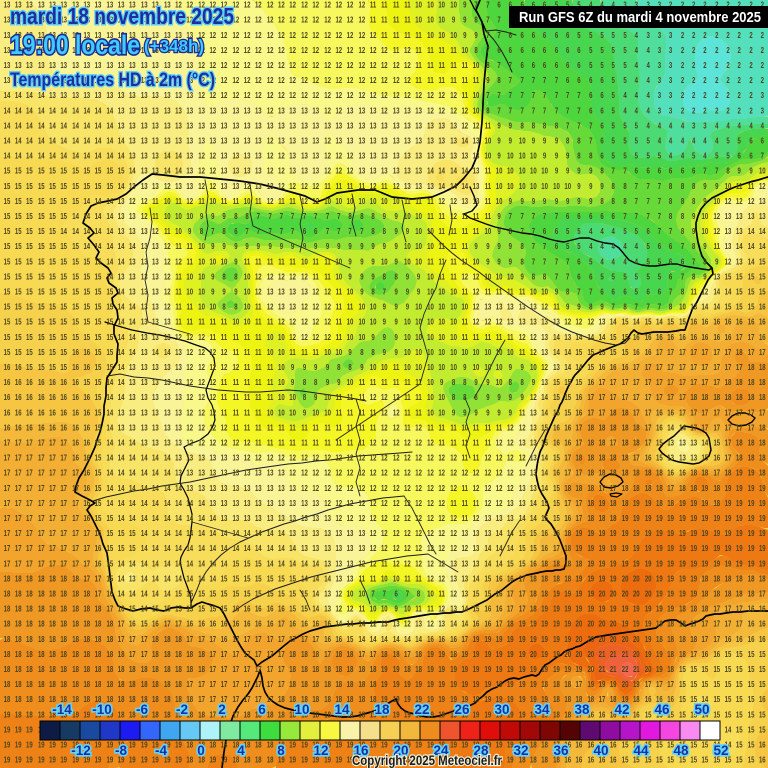 The height and width of the screenshot is (768, 768). What do you see at coordinates (720, 750) in the screenshot?
I see `svg-text: 52` at bounding box center [720, 750].